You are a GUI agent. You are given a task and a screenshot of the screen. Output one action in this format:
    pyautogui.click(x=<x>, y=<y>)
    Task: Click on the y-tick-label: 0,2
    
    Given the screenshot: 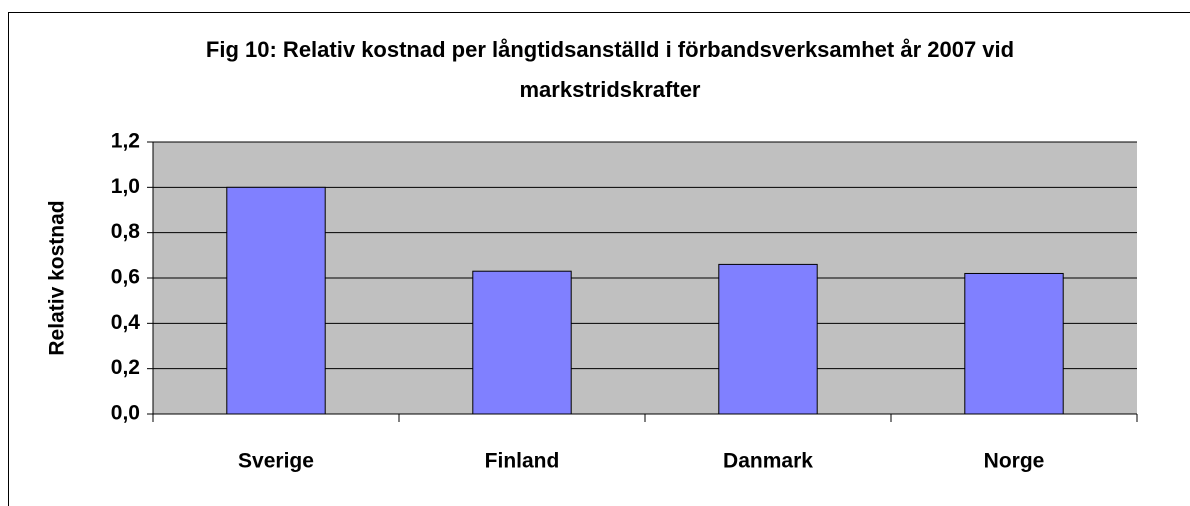 What is the action you would take?
    pyautogui.click(x=125, y=367)
    